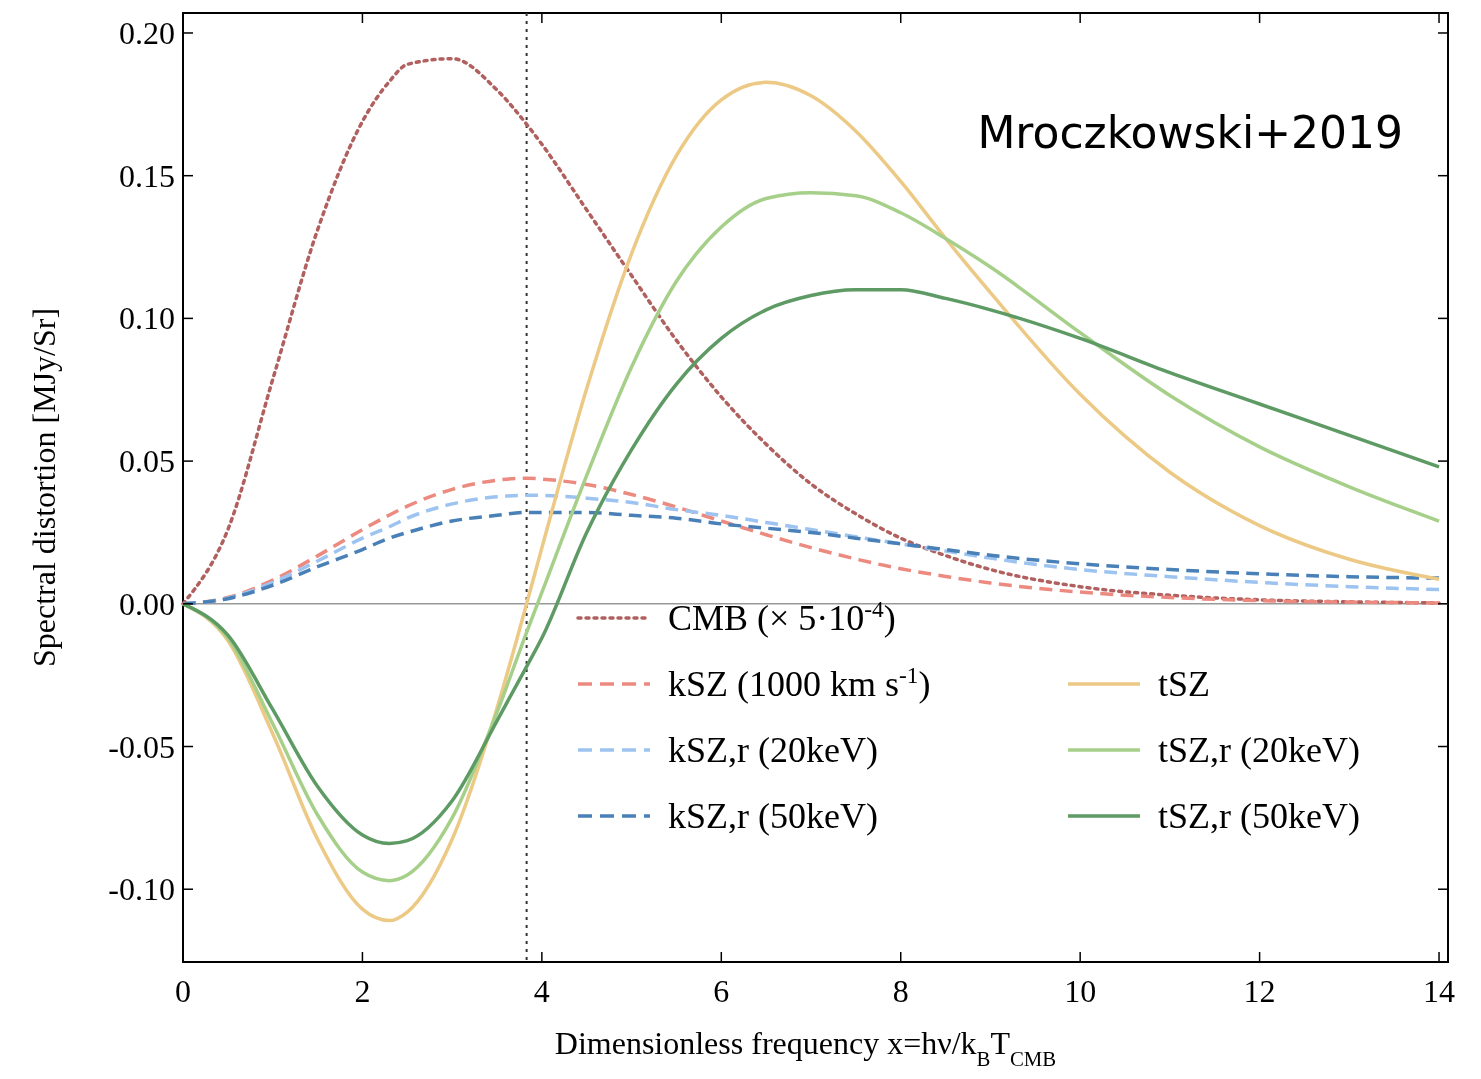  What do you see at coordinates (1190, 132) in the screenshot?
I see `annotation: Mroczkowski+2019` at bounding box center [1190, 132].